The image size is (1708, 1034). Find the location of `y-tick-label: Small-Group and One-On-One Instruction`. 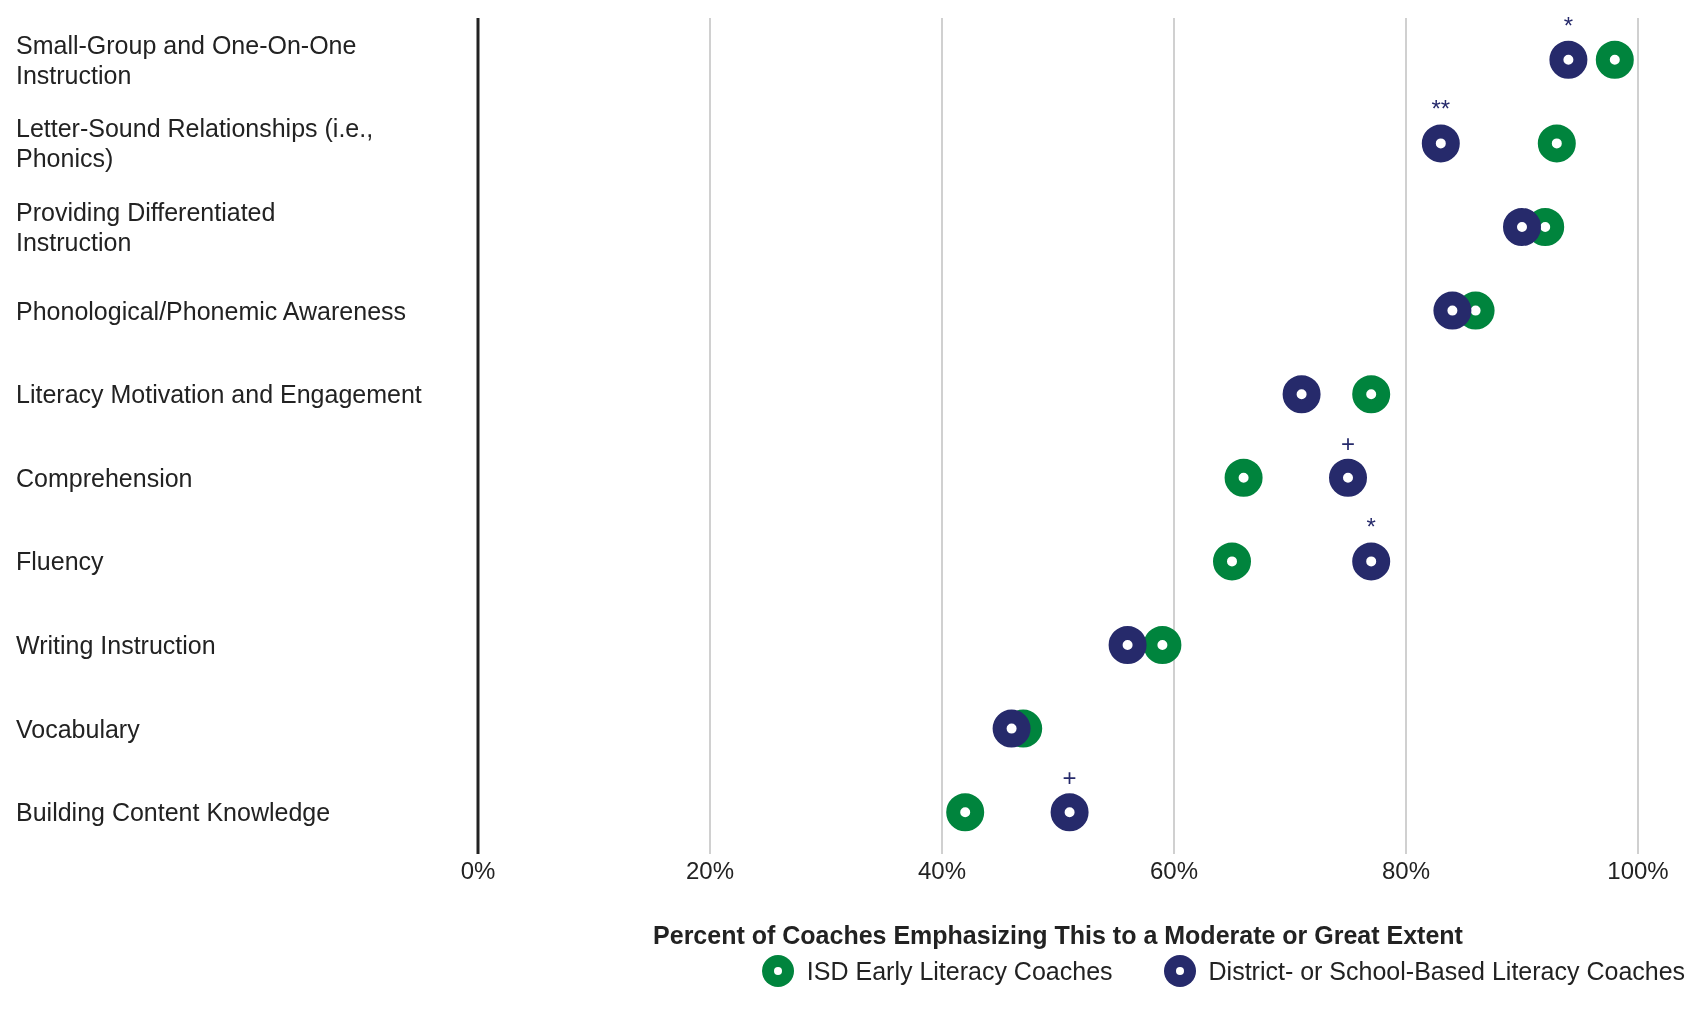

y-tick-label: Small-Group and One-On-One Instruction is located at coordinates (186, 59).